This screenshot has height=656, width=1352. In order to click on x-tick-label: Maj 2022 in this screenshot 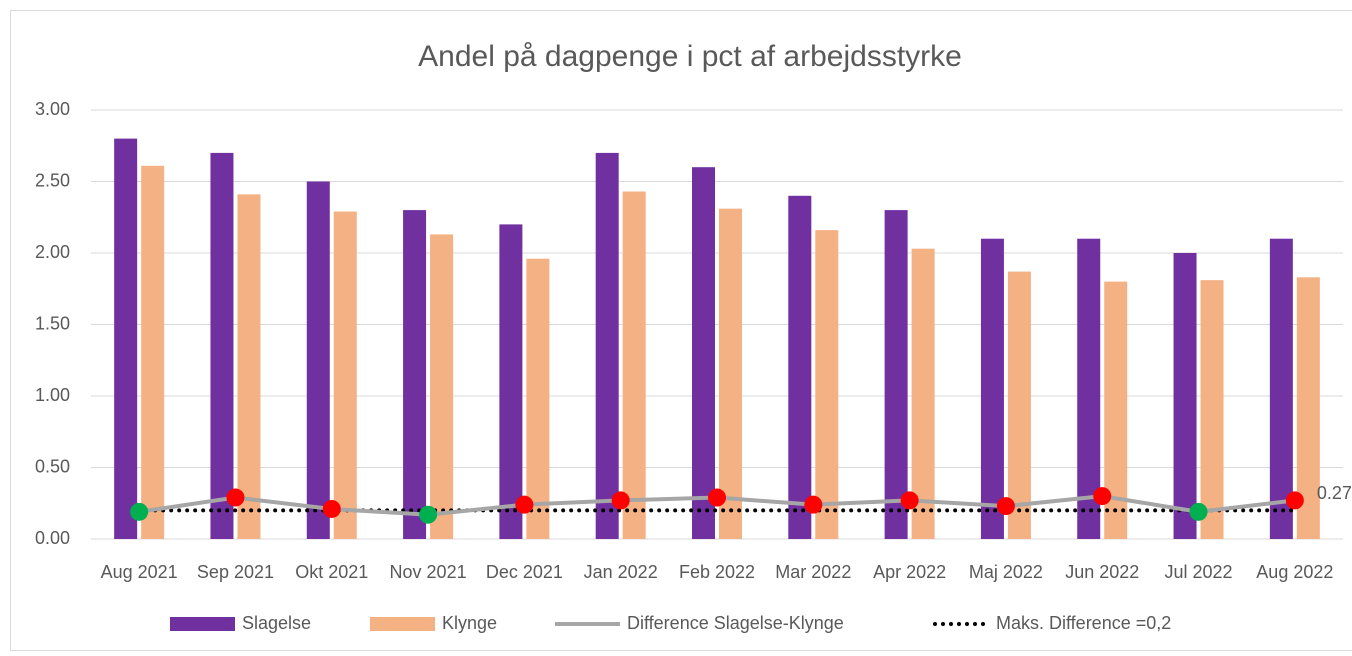, I will do `click(1006, 572)`.